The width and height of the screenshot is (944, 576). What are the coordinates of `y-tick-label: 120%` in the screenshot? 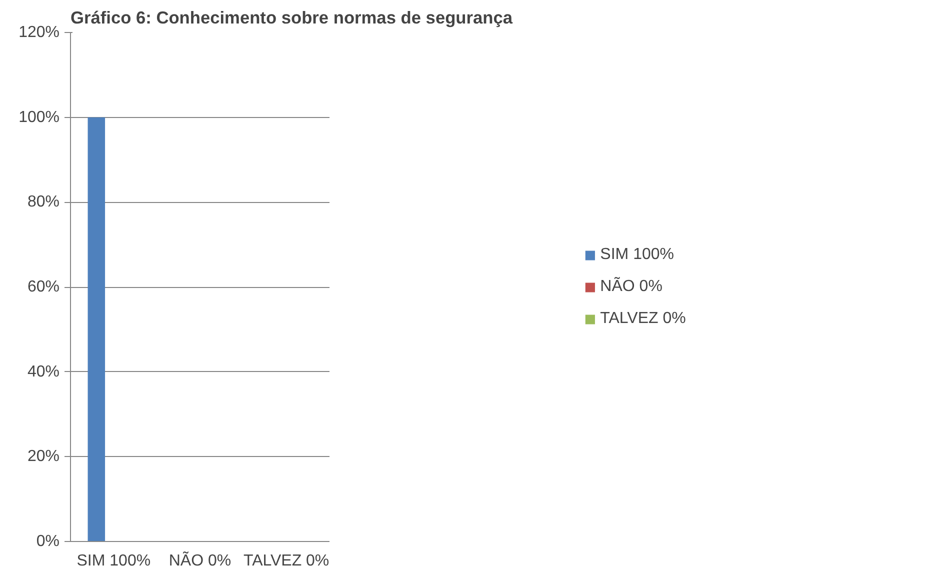 It's located at (39, 32).